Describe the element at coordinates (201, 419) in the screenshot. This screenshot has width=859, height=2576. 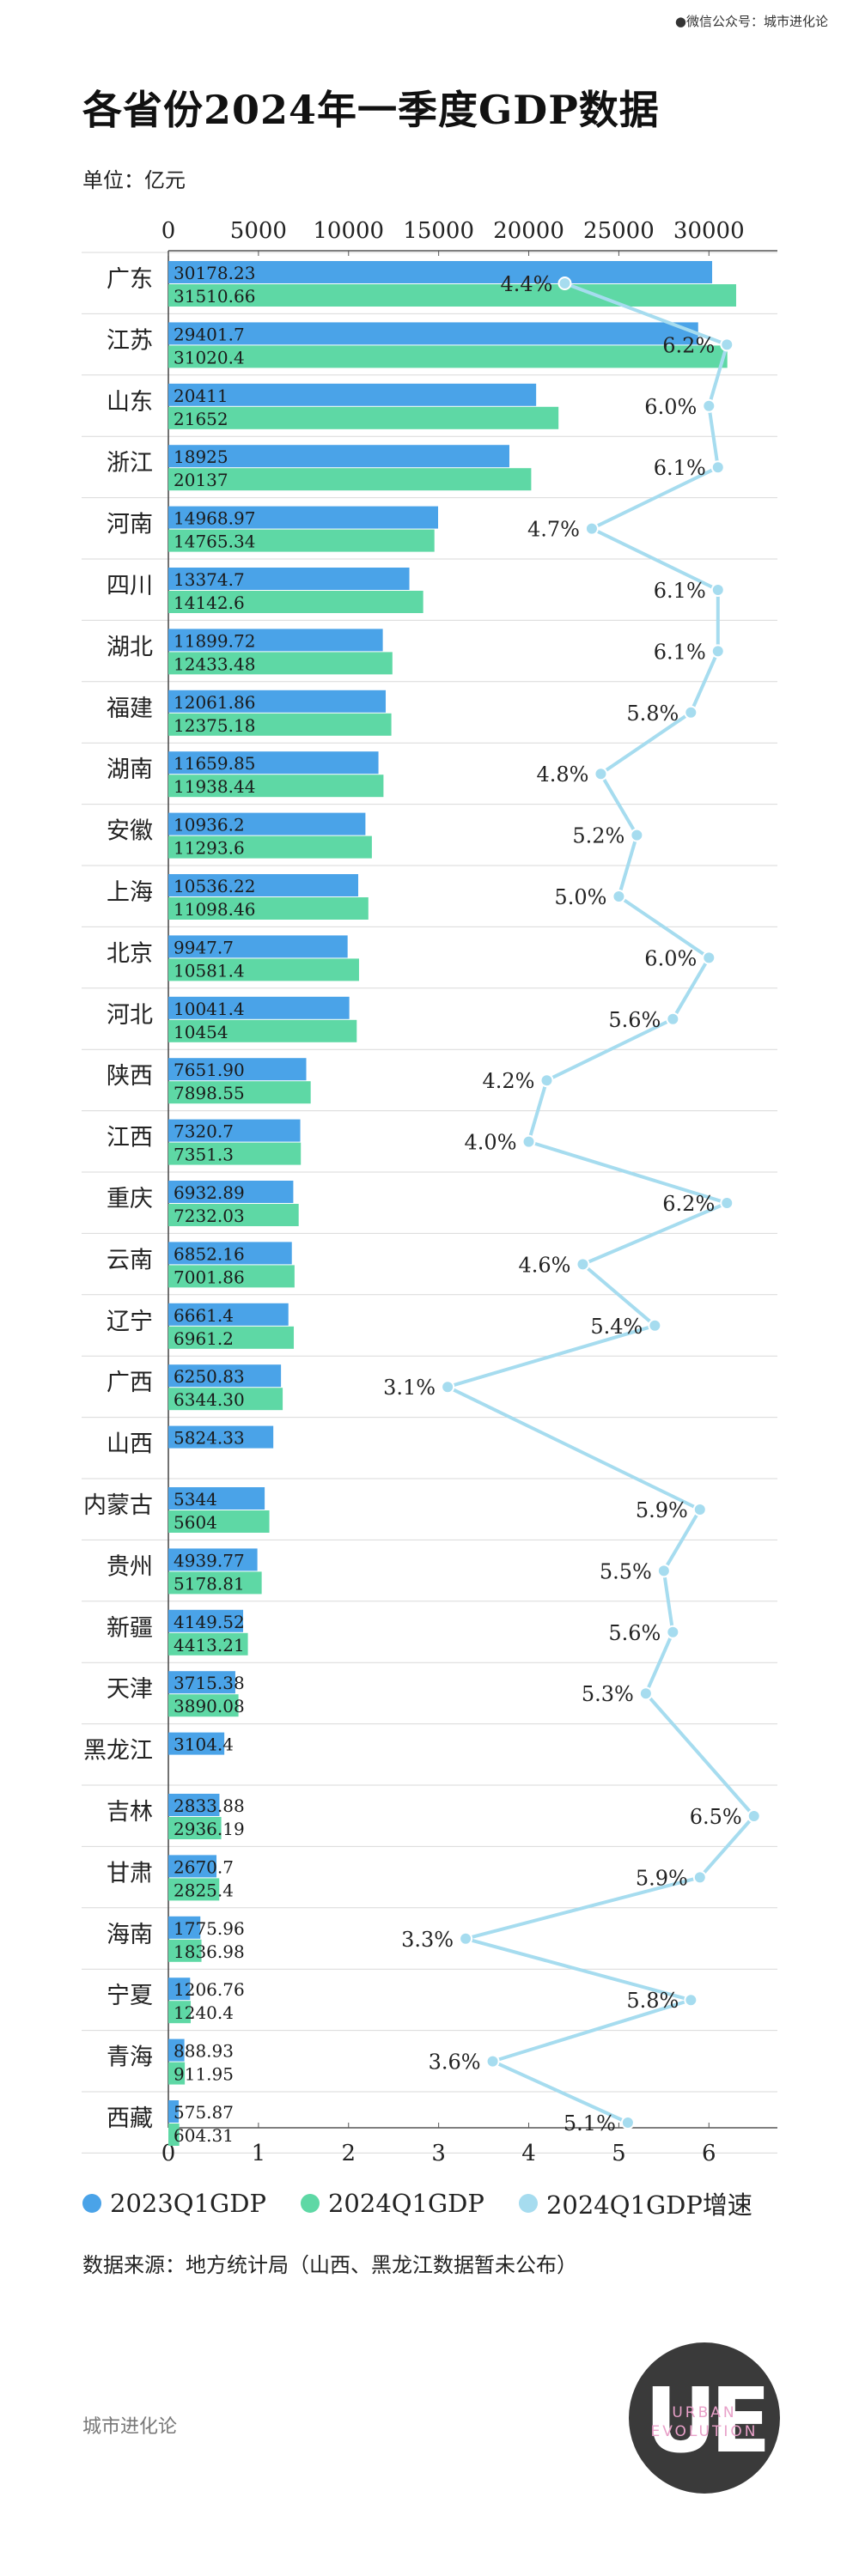
I see `bar-label-2024q1: 21652` at that location.